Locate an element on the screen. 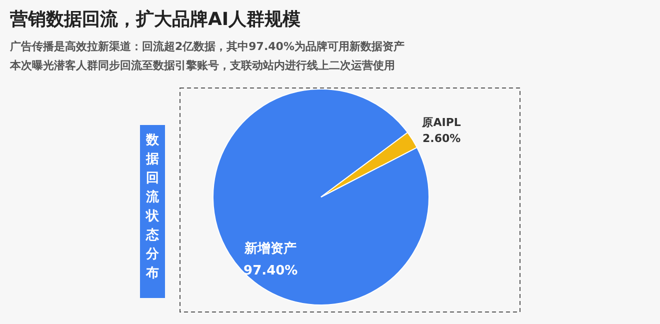  pie-slice is located at coordinates (369, 165).